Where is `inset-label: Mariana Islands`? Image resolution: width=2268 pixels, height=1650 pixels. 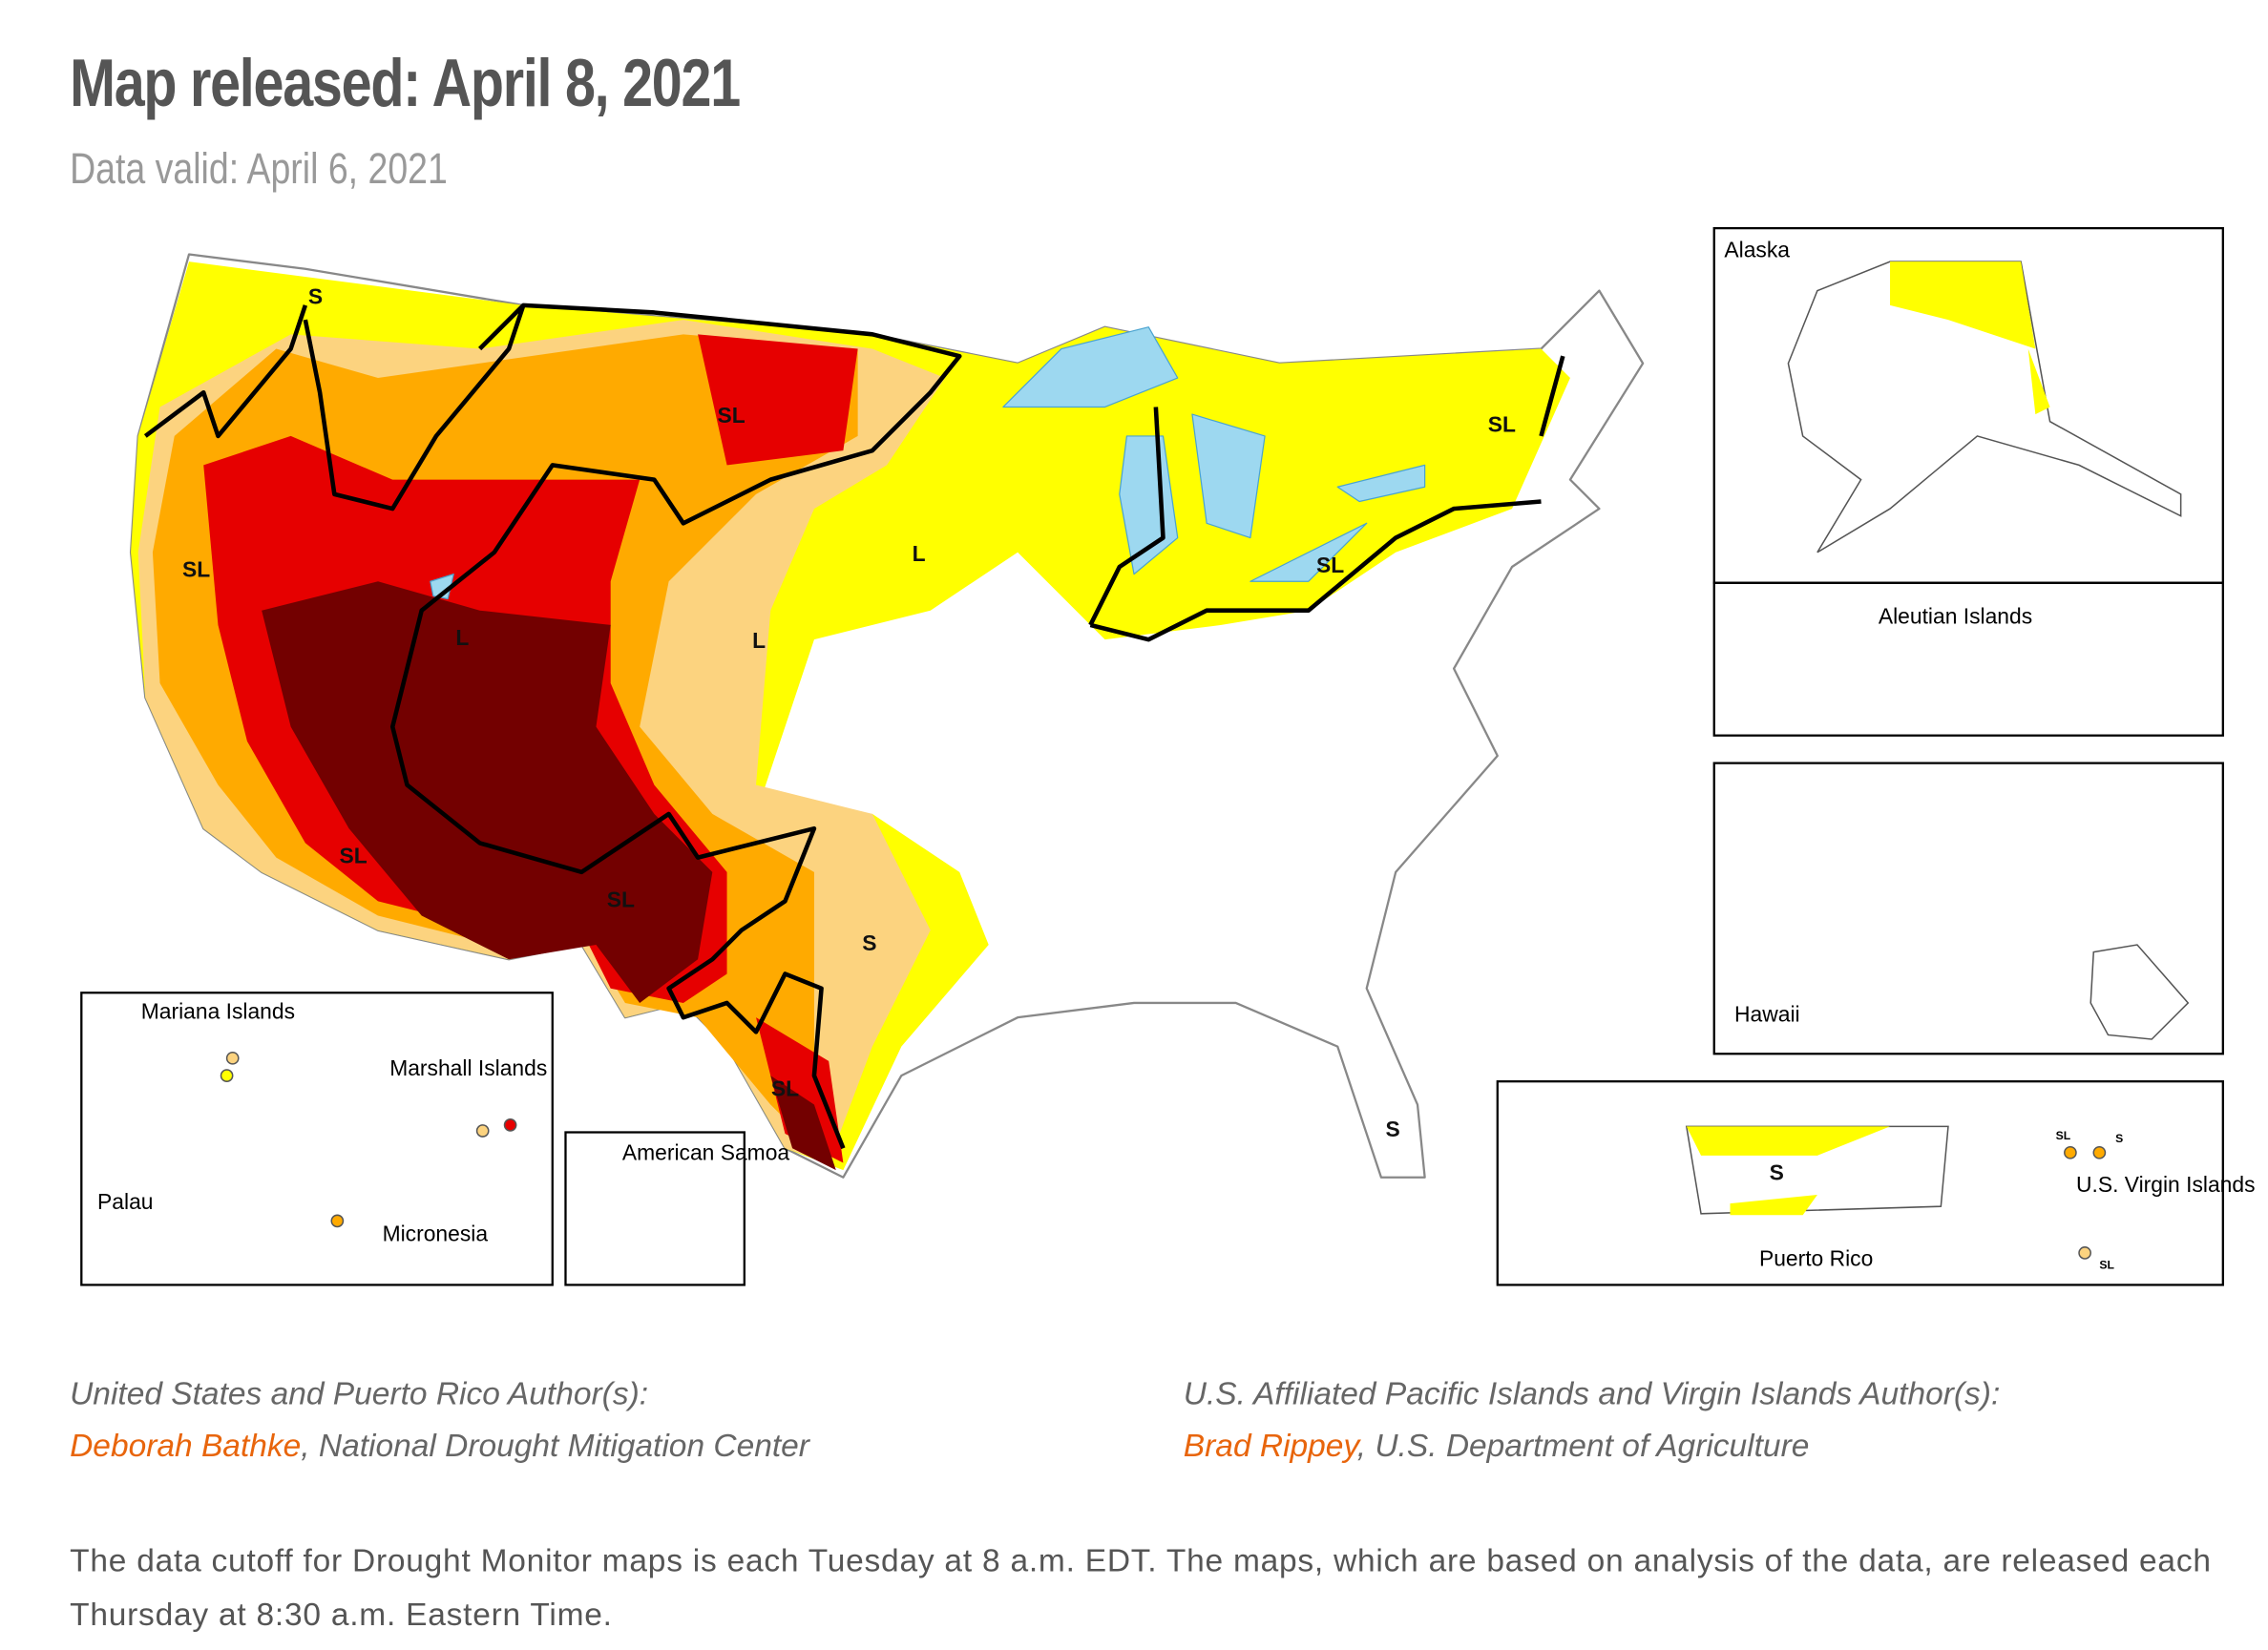
inset-label: Mariana Islands is located at coordinates (218, 1012).